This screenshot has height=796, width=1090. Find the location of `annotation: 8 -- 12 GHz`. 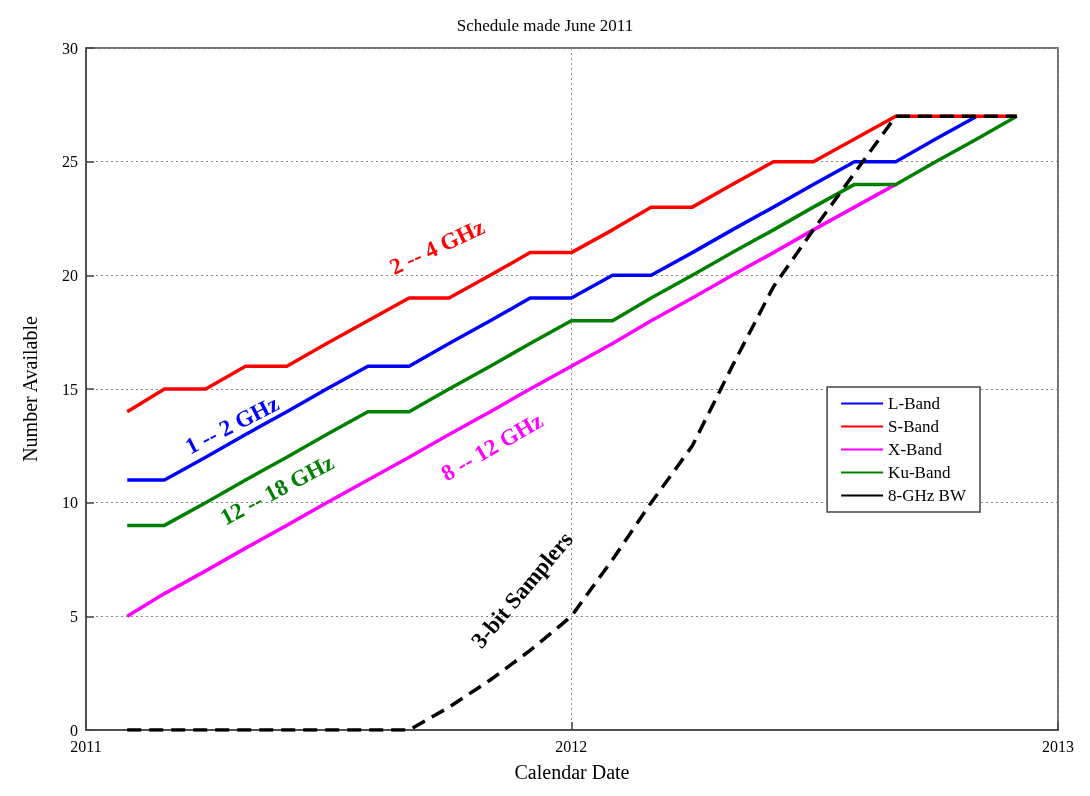

annotation: 8 -- 12 GHz is located at coordinates (492, 447).